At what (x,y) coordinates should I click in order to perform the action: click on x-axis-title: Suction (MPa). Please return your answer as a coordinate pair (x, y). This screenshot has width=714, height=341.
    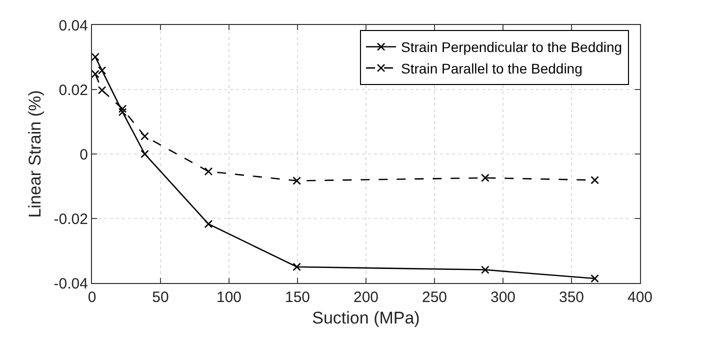
    Looking at the image, I should click on (366, 318).